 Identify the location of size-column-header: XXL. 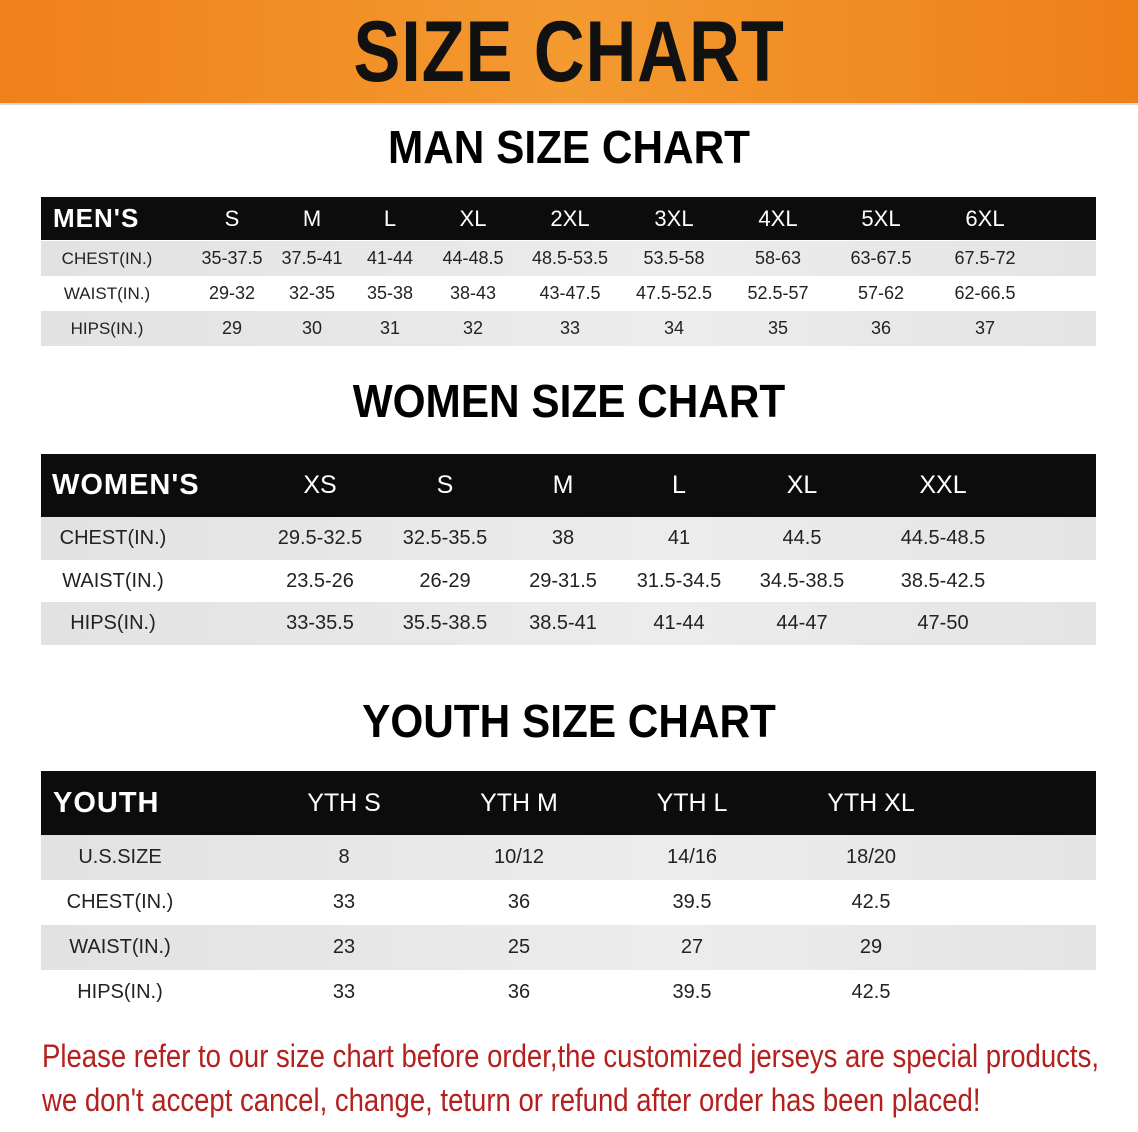
(943, 485).